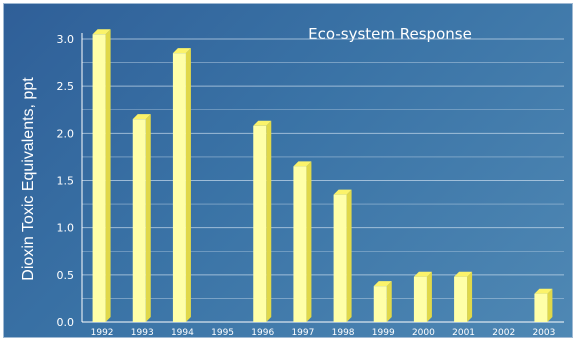 The width and height of the screenshot is (576, 341). I want to click on y-axis-label: Dioxin Toxic Equivalents, ppt, so click(28, 179).